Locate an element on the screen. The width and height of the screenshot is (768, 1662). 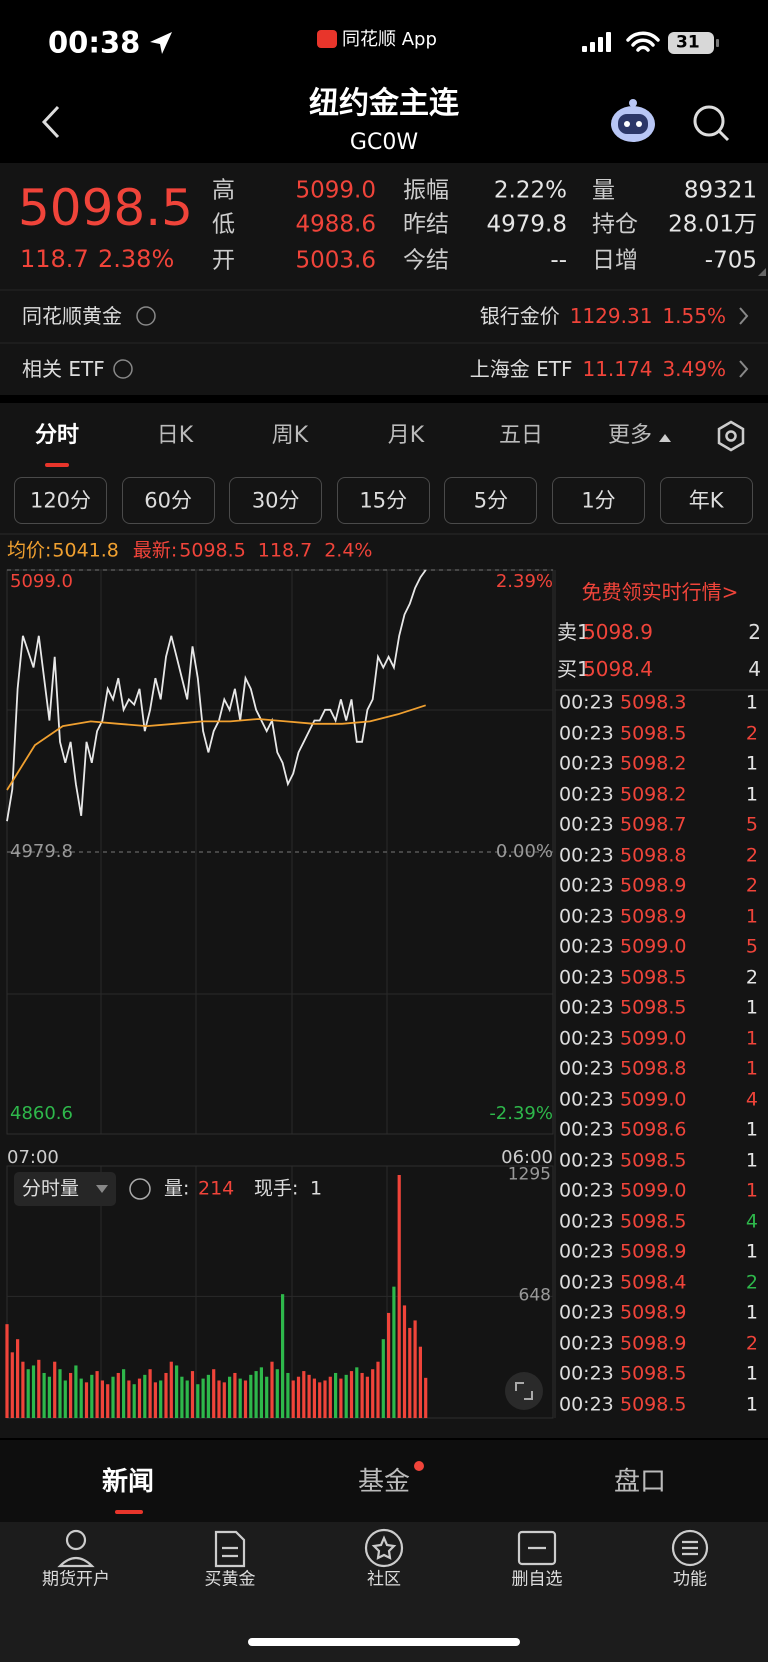
link-pct: 3.49% is located at coordinates (694, 369).